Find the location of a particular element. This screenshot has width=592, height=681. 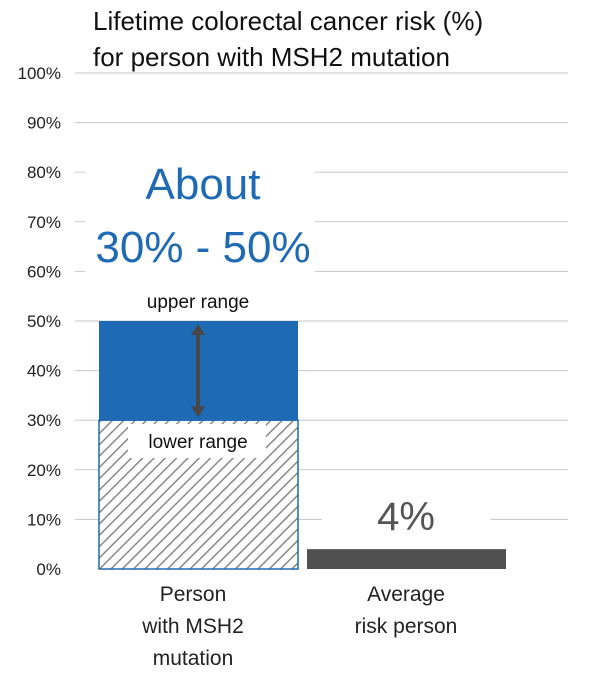

category-label-line: with MSH2 is located at coordinates (192, 626).